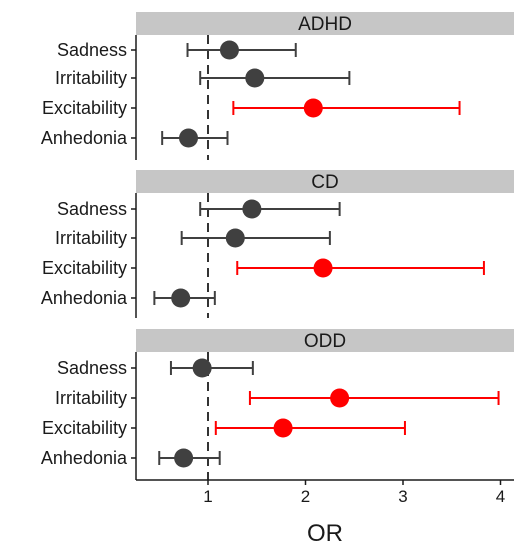 This screenshot has height=549, width=514. What do you see at coordinates (325, 533) in the screenshot?
I see `x-axis-title: OR` at bounding box center [325, 533].